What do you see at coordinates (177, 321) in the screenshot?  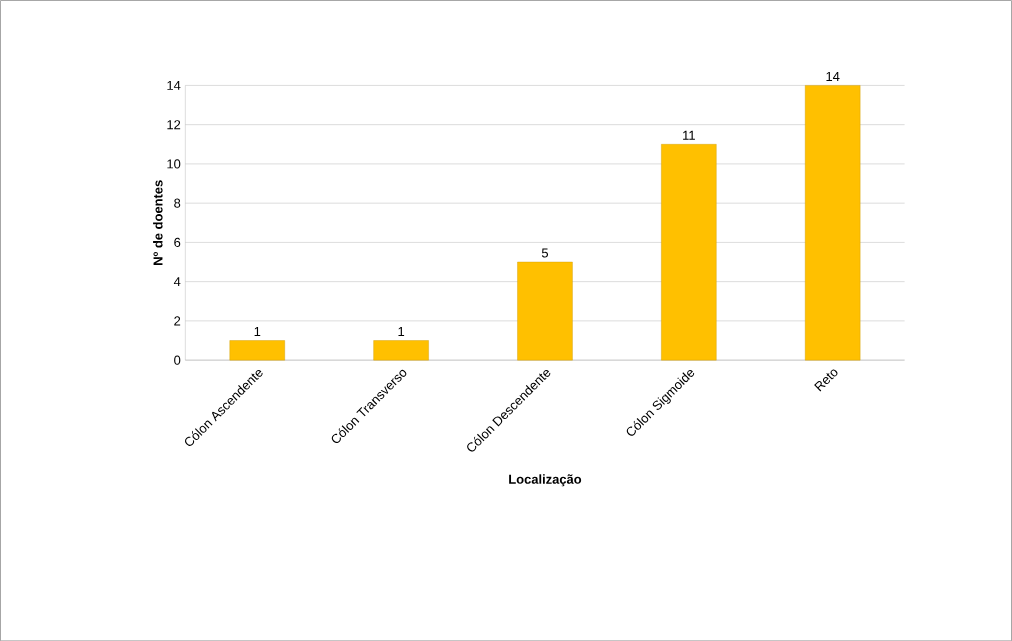 I see `y-tick-label: 2` at bounding box center [177, 321].